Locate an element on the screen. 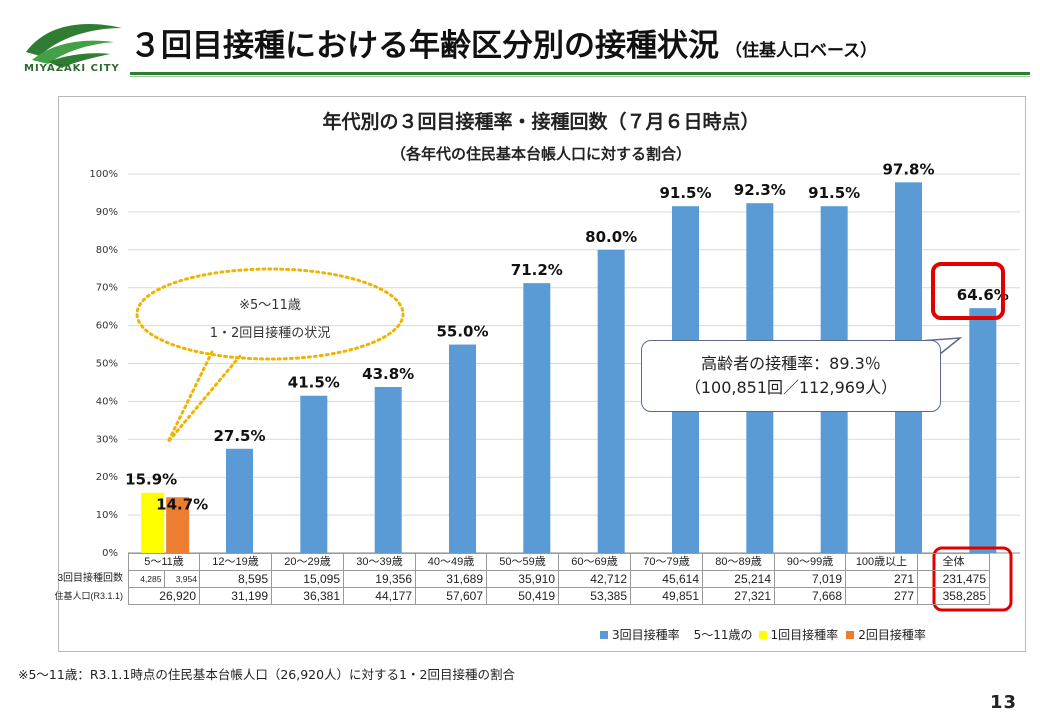 The height and width of the screenshot is (720, 1040). table-cell-value: 26,920 is located at coordinates (177, 595).